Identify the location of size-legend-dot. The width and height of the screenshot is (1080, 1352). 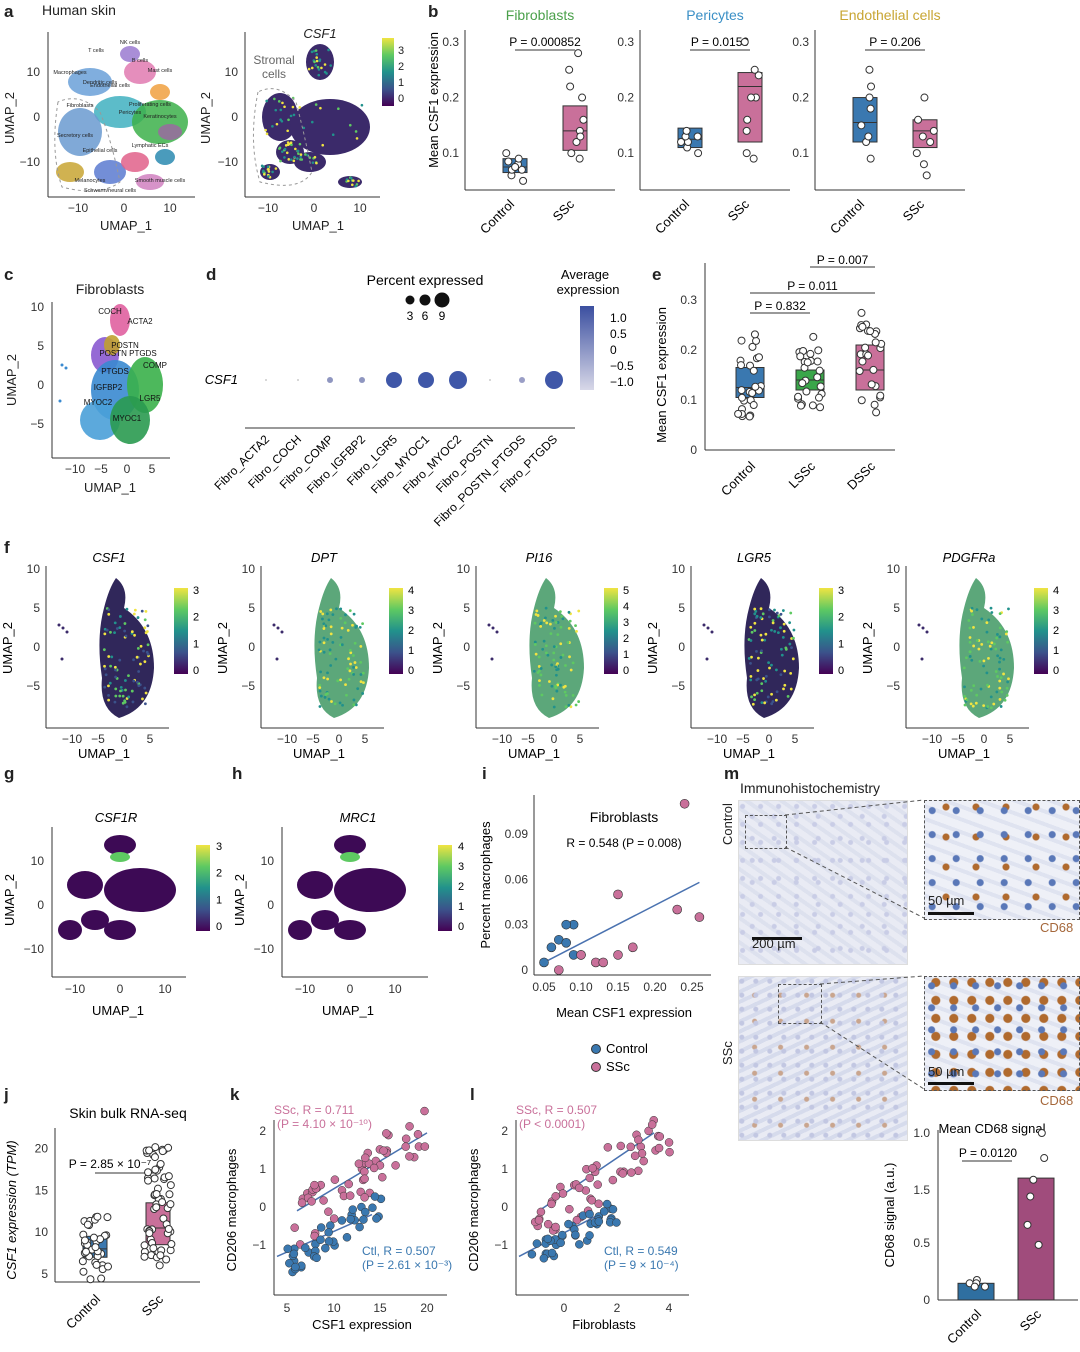
(425, 300).